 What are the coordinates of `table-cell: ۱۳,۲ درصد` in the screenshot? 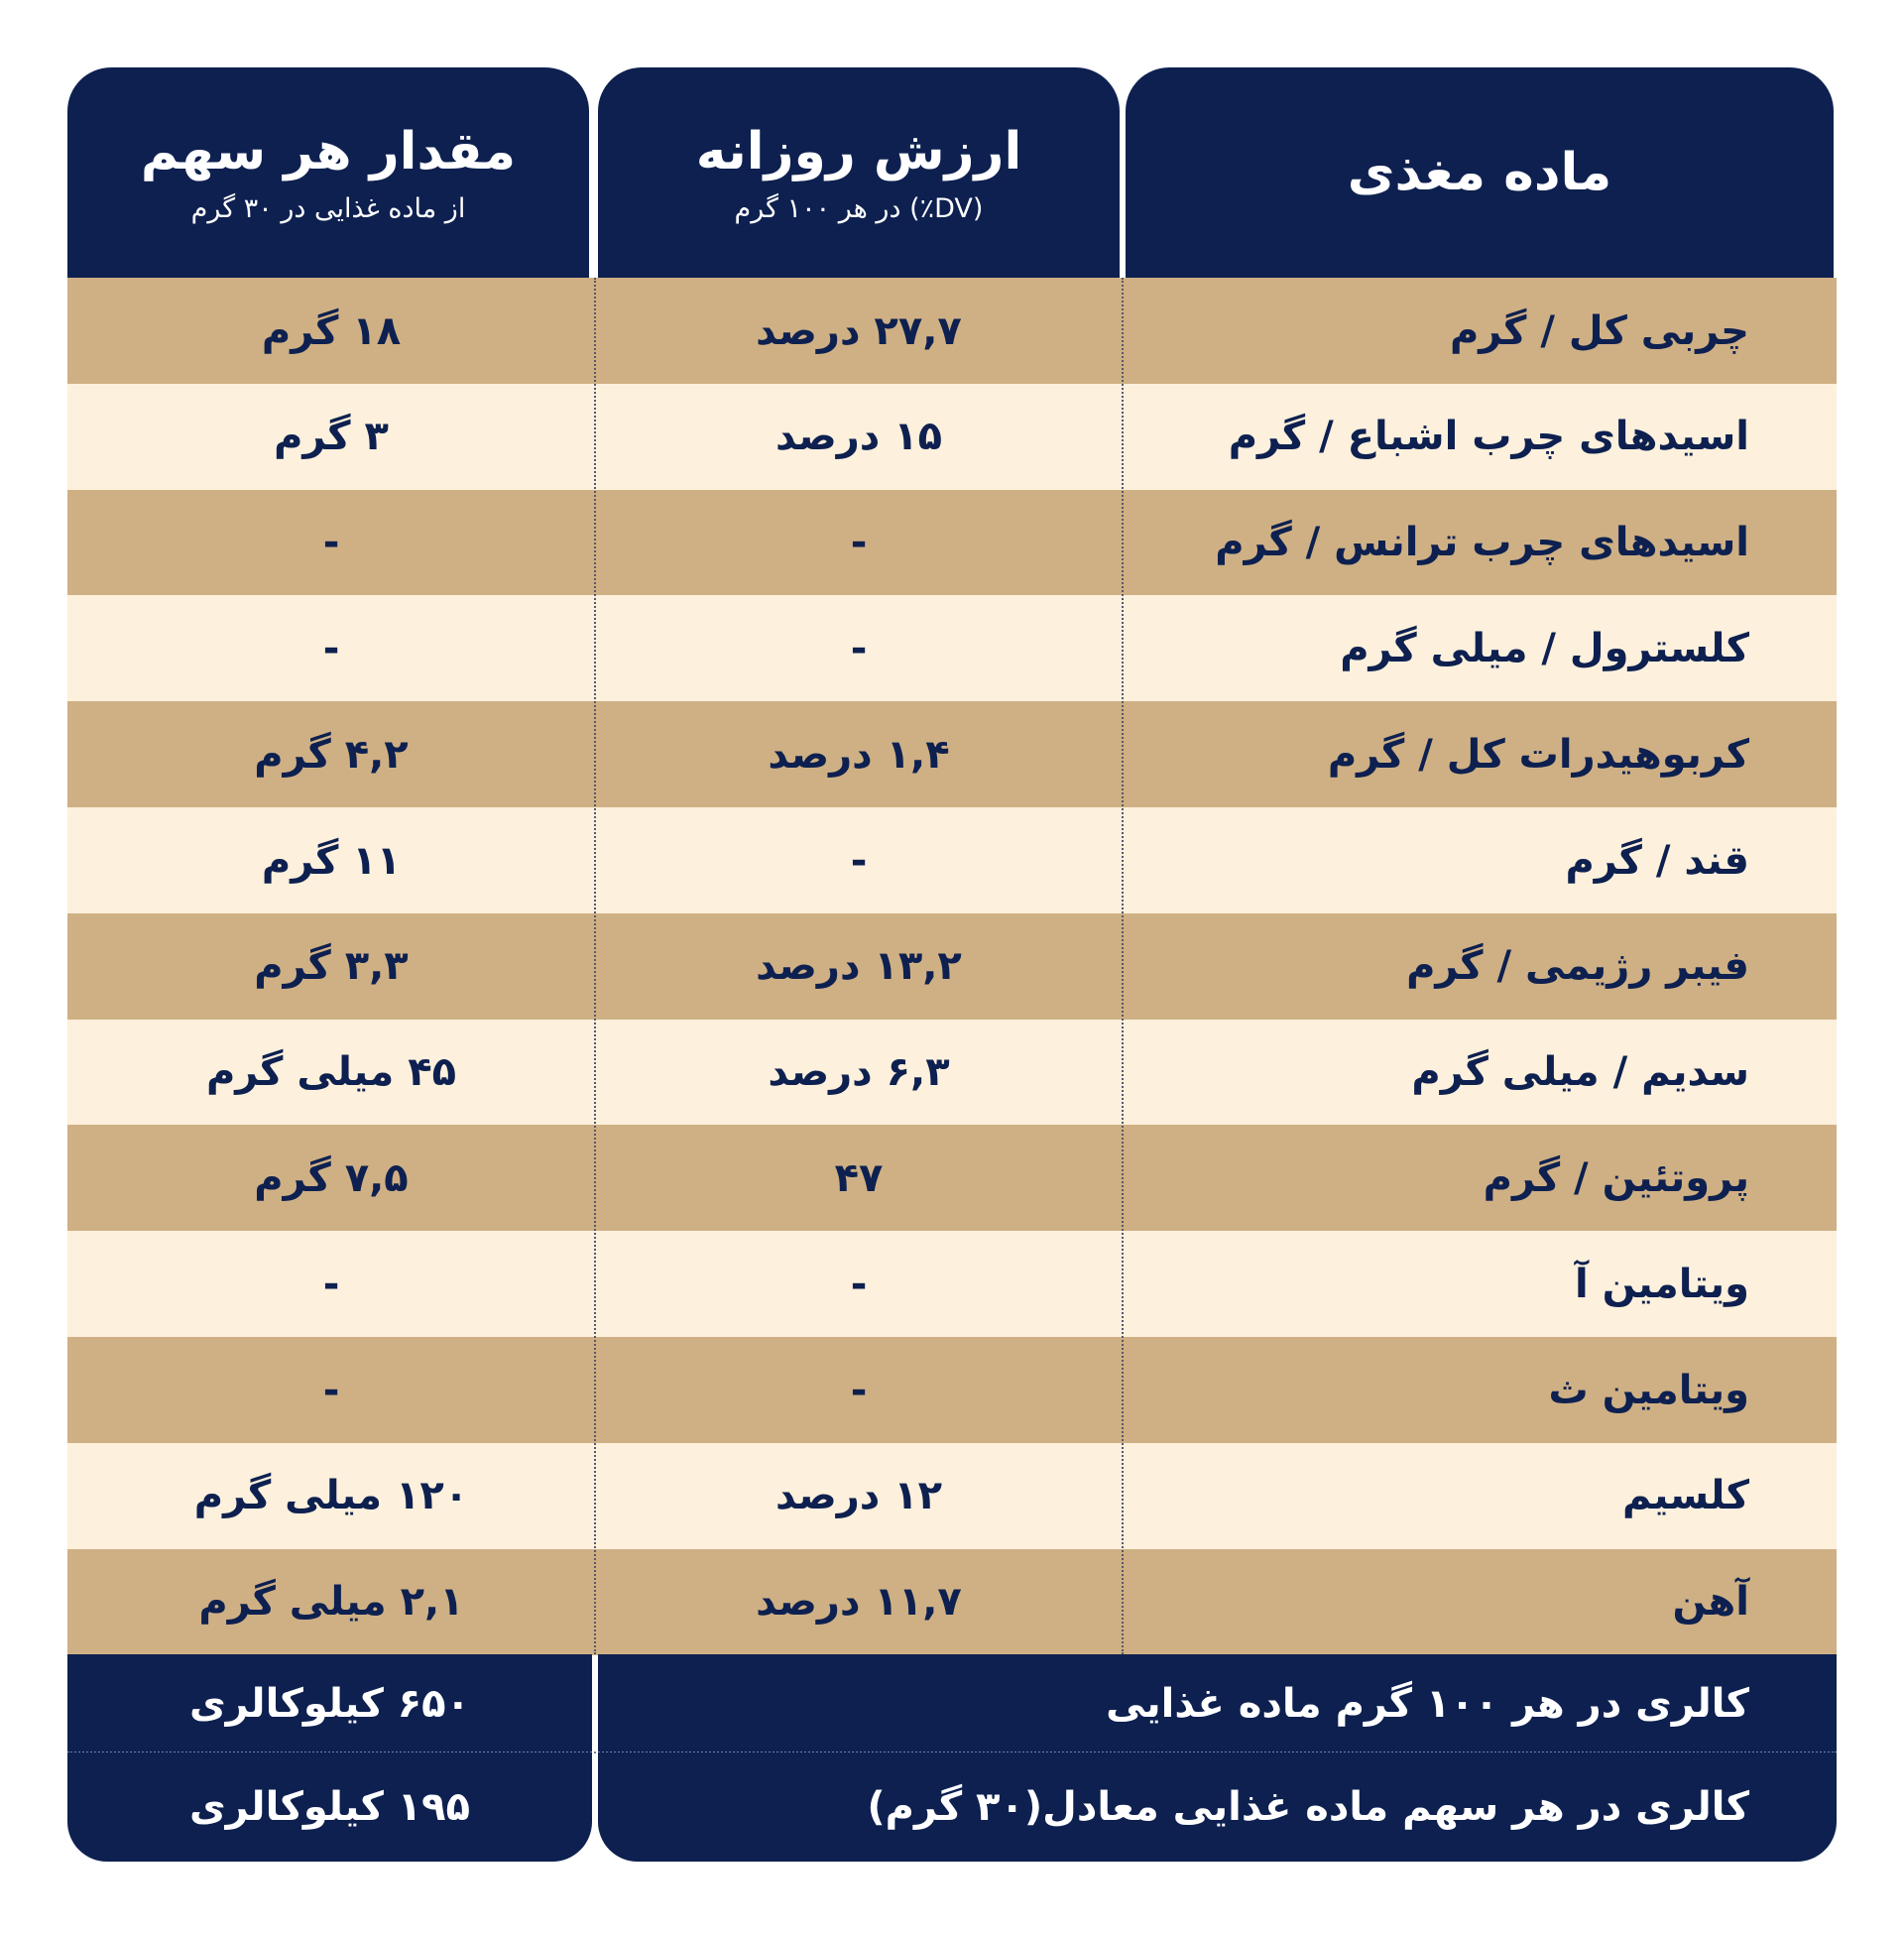 It's located at (859, 966).